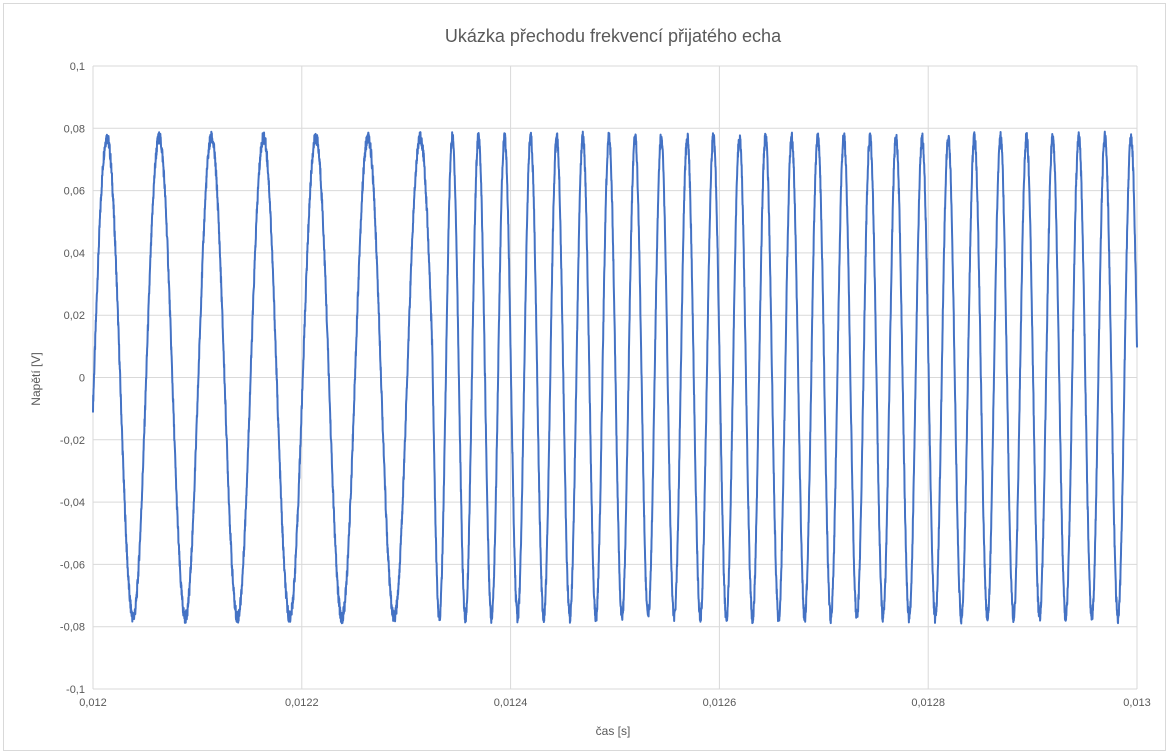 Image resolution: width=1171 pixels, height=756 pixels. Describe the element at coordinates (72, 503) in the screenshot. I see `y-tick-label: -0,04` at that location.